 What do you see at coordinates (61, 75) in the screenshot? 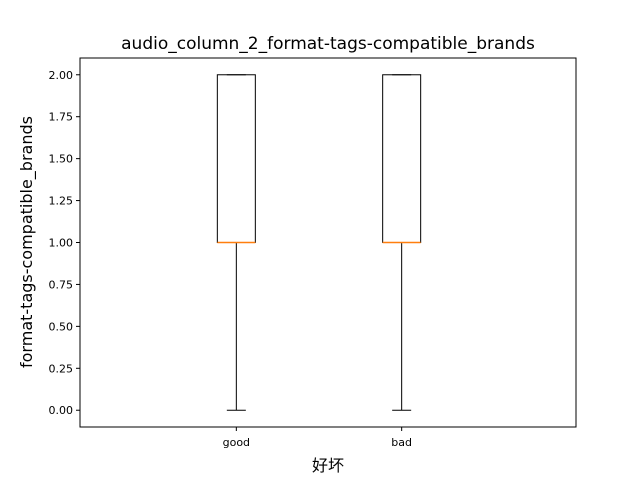
I see `y-tick-label: 2.00` at bounding box center [61, 75].